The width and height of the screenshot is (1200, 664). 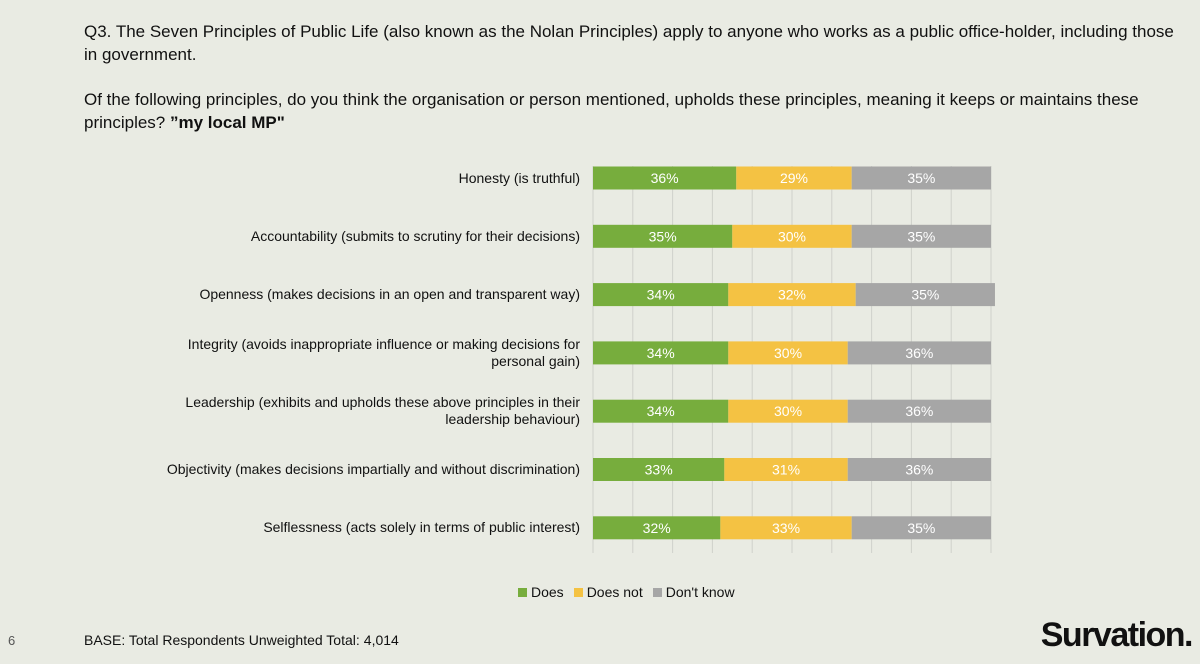 What do you see at coordinates (12, 640) in the screenshot?
I see `page-number: 6` at bounding box center [12, 640].